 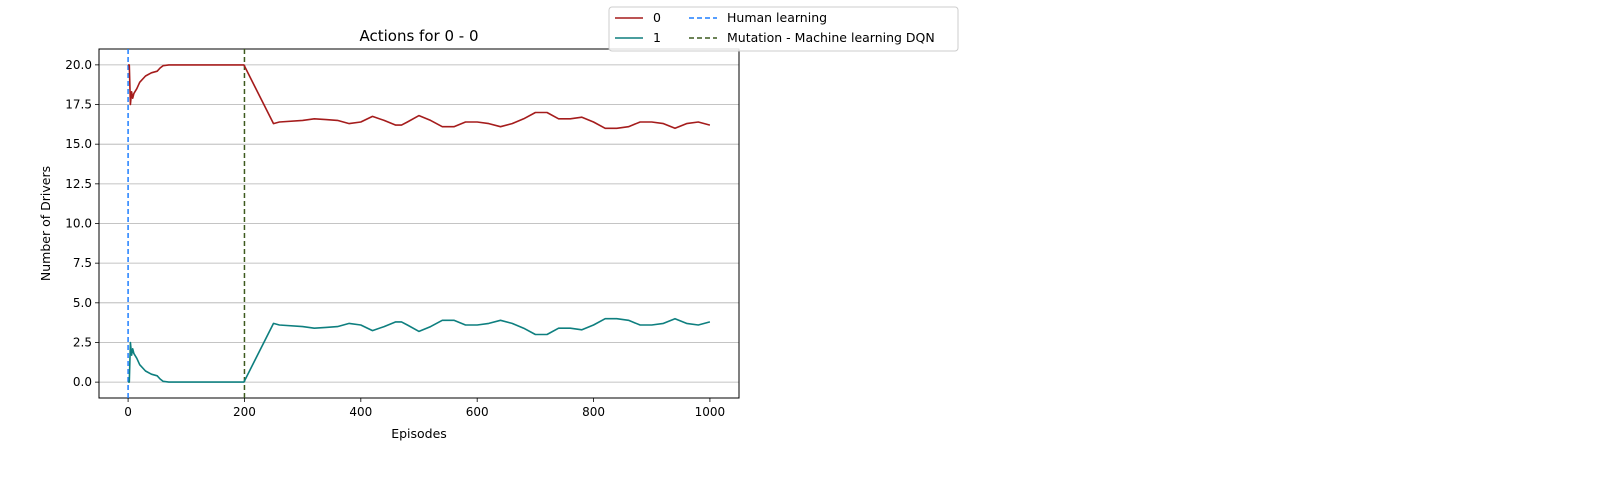 I want to click on y-tick-label: 2.5, so click(x=82, y=342).